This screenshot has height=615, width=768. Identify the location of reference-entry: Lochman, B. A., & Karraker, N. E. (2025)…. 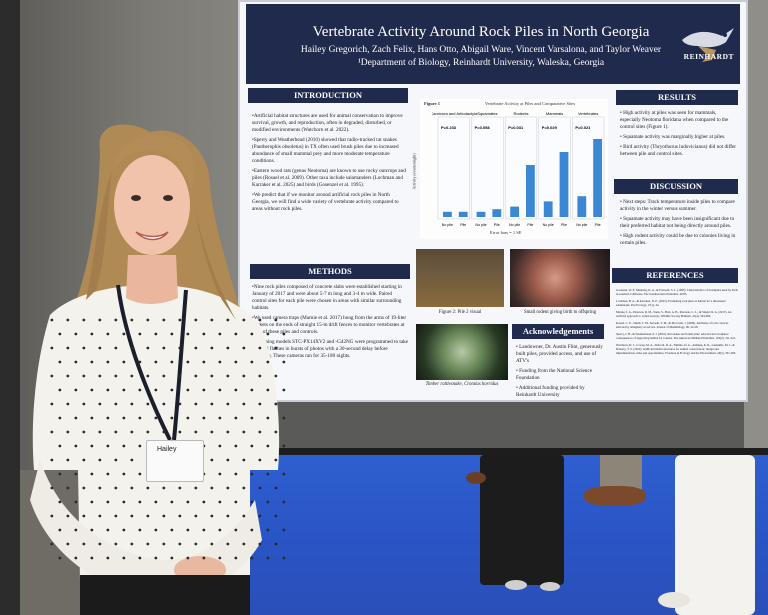
(671, 303).